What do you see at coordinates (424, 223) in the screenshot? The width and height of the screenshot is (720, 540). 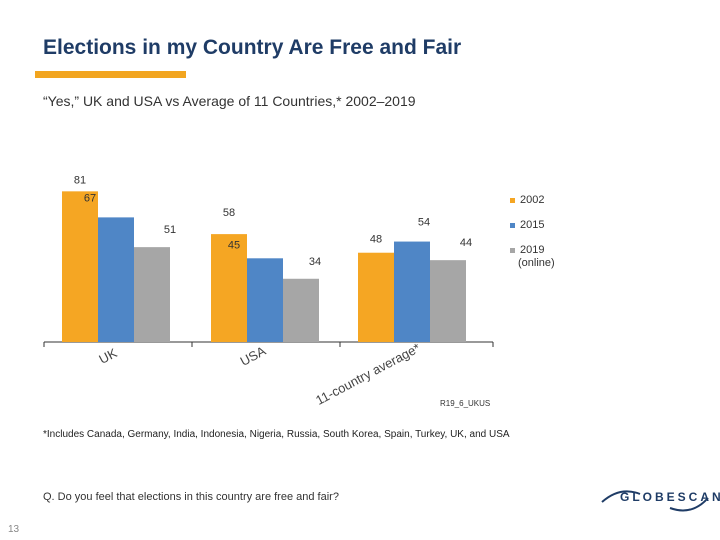 I see `data-label: 54` at bounding box center [424, 223].